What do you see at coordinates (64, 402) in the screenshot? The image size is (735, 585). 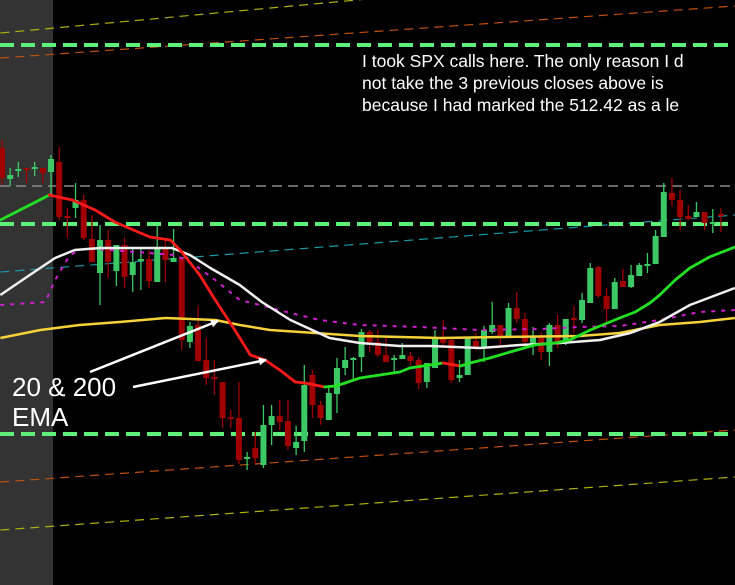 I see `ema-label: 20 & 200 EMA` at bounding box center [64, 402].